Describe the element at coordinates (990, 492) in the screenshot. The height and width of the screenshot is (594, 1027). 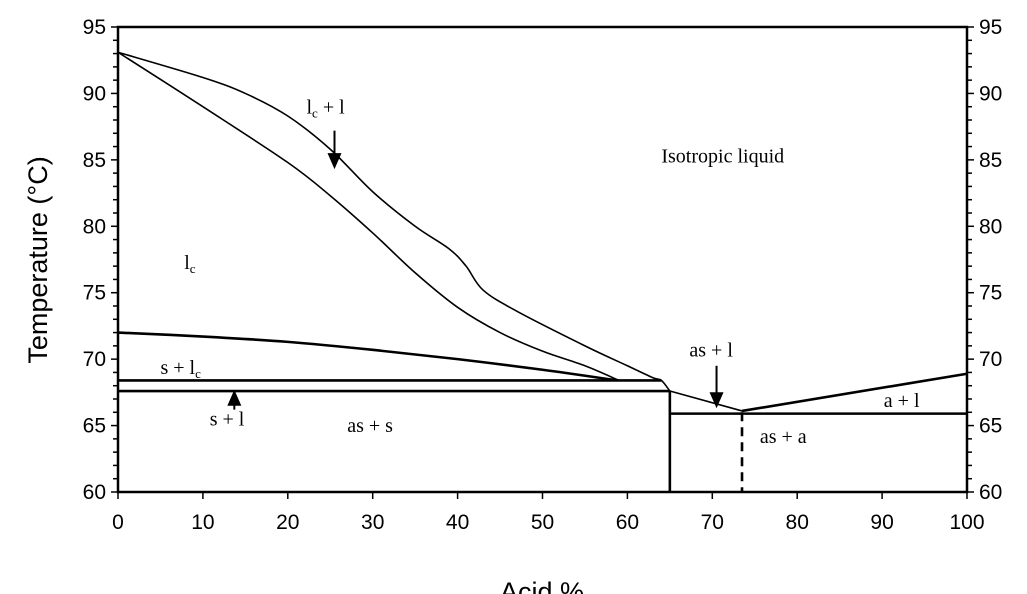
I see `y-tick-label-right: 60` at that location.